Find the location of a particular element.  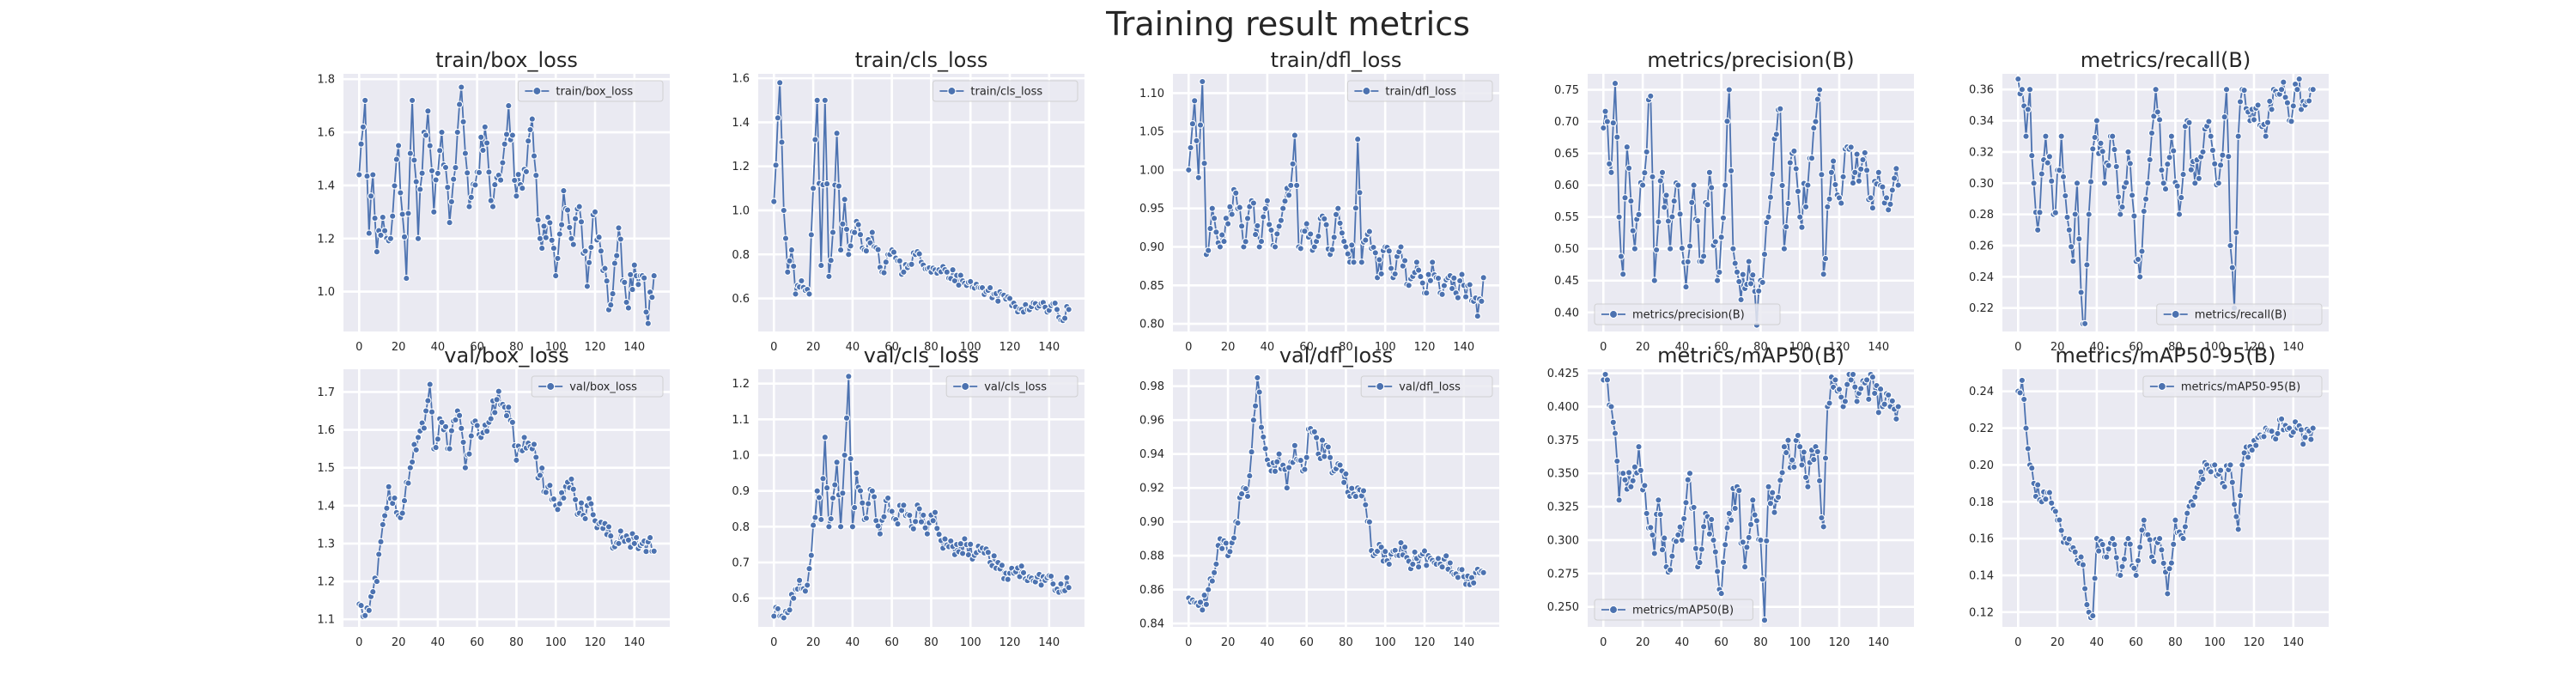

x-tick-label: 60 is located at coordinates (892, 642).